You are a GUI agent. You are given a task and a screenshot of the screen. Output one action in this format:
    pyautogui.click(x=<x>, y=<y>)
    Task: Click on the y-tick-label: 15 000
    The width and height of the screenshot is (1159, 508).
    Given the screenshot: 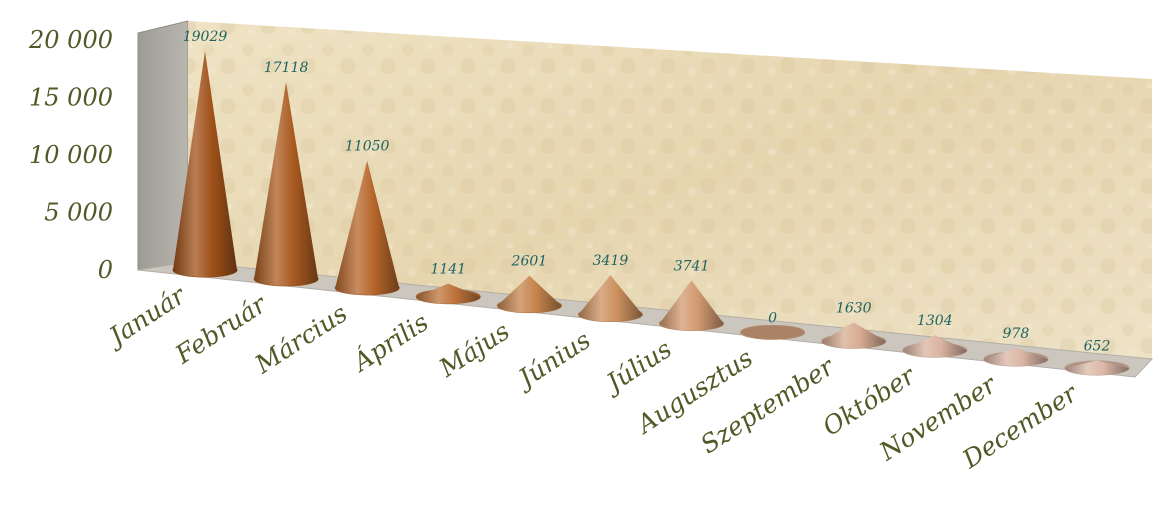 What is the action you would take?
    pyautogui.click(x=71, y=98)
    